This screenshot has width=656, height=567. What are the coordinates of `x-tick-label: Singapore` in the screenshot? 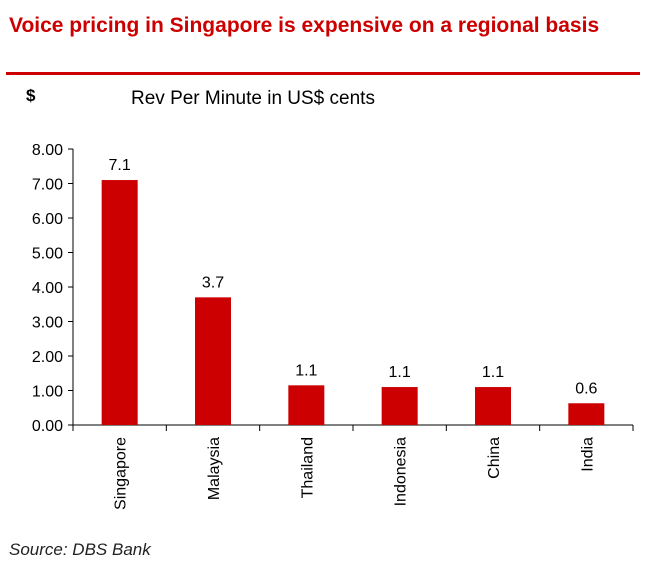 It's located at (121, 473).